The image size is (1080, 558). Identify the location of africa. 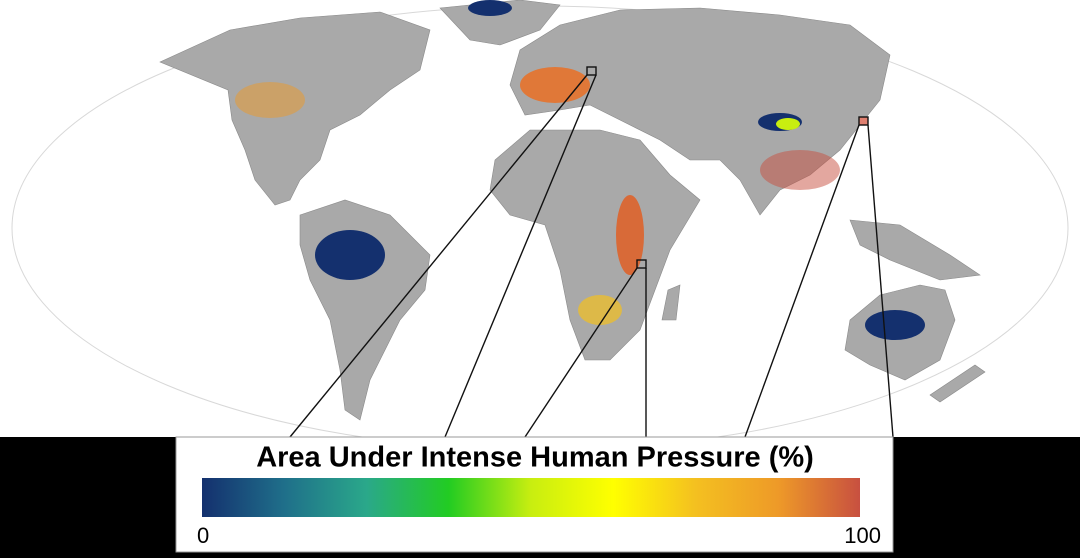
(595, 245).